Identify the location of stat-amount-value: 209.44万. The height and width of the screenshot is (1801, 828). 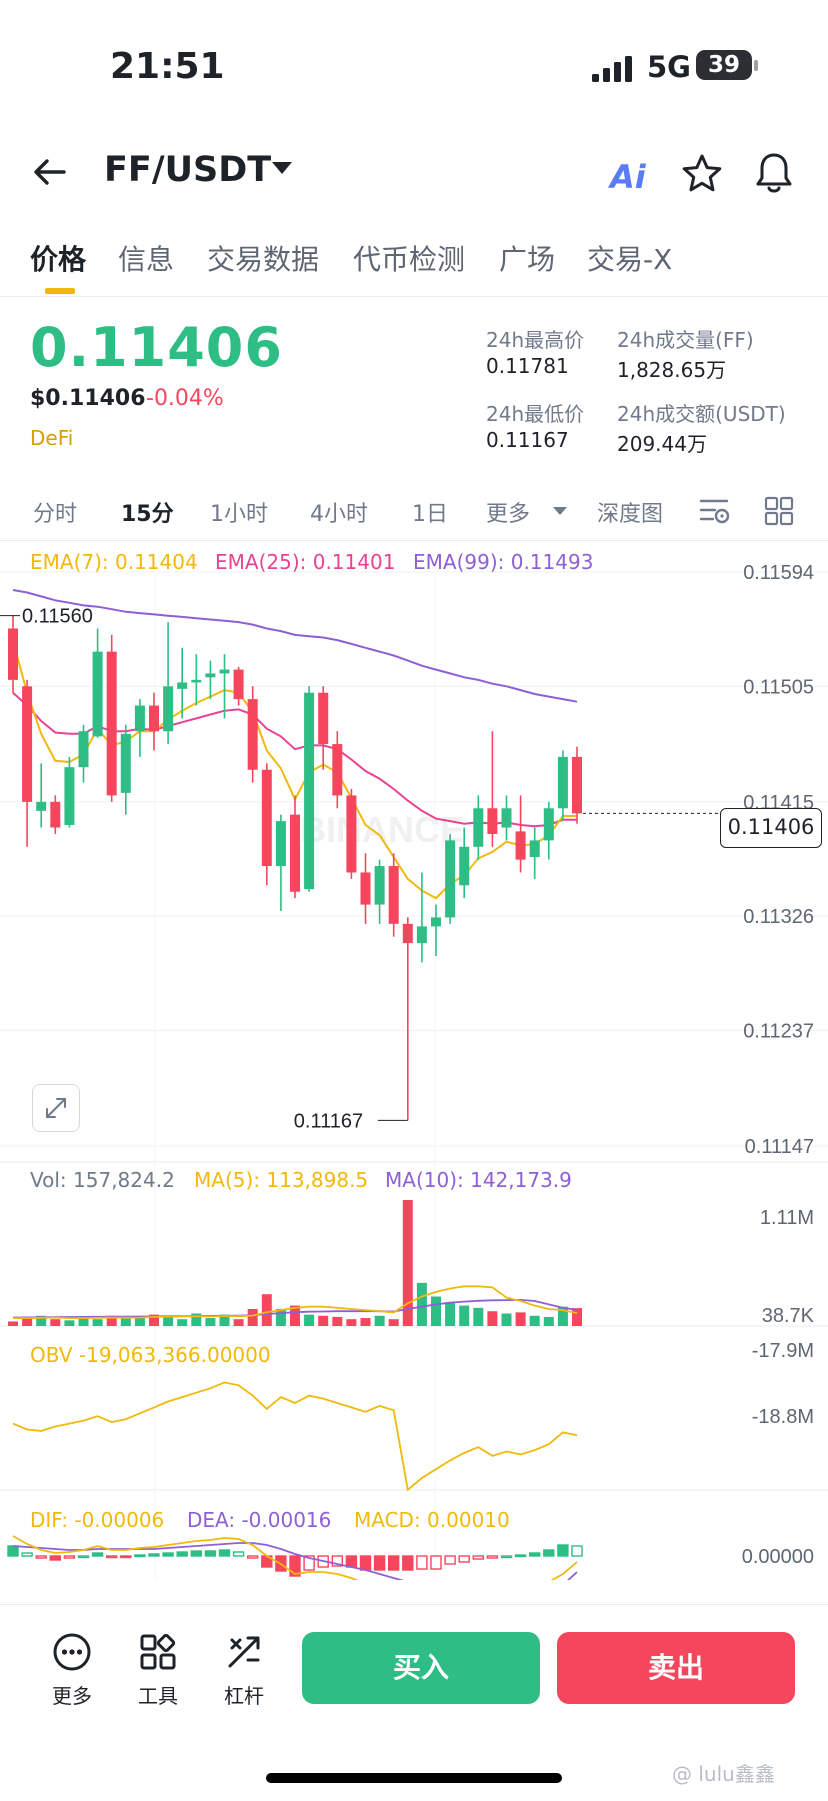
(662, 444).